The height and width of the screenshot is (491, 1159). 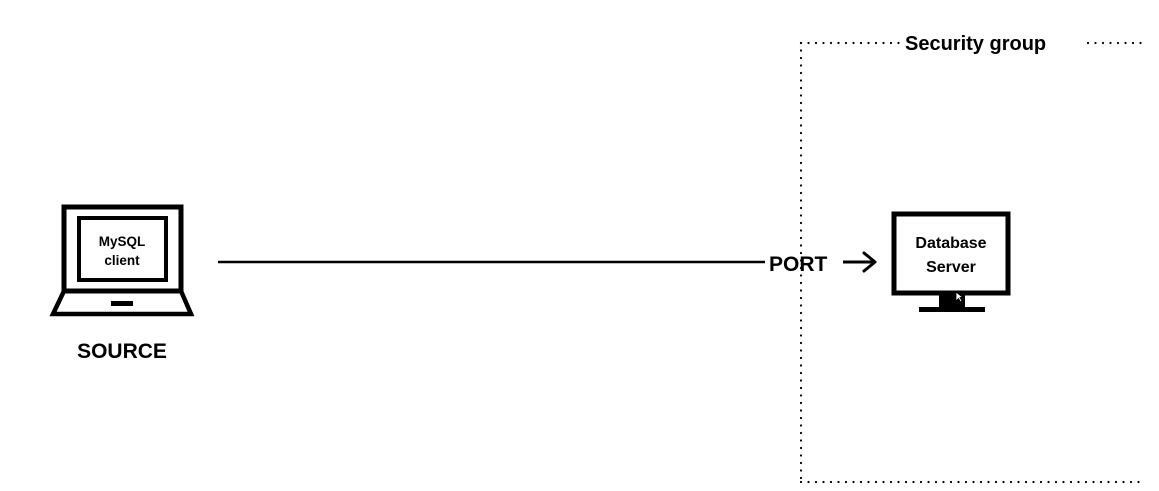 I want to click on laptop-trackpad, so click(x=122, y=303).